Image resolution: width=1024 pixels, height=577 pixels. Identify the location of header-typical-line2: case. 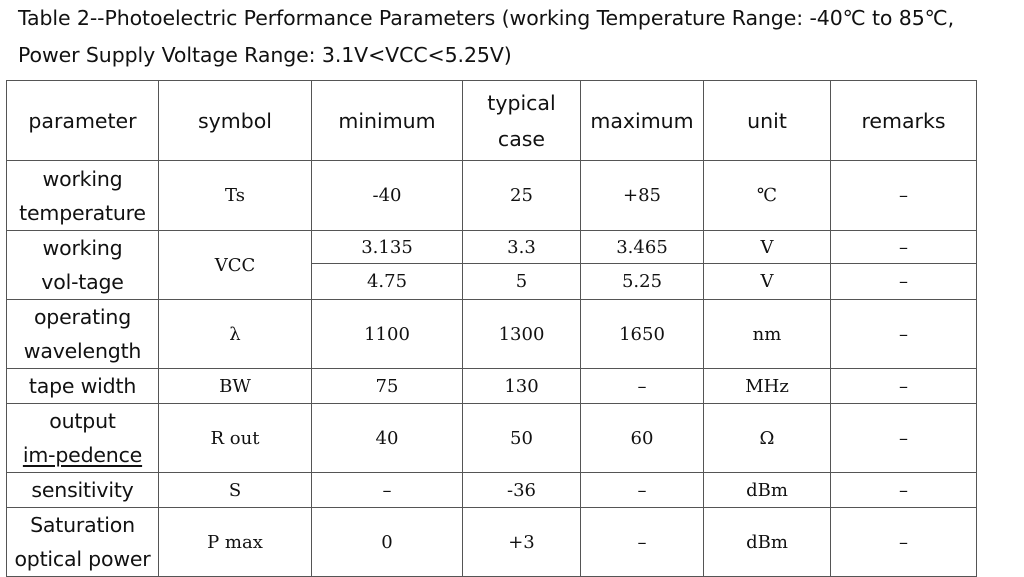
(521, 138).